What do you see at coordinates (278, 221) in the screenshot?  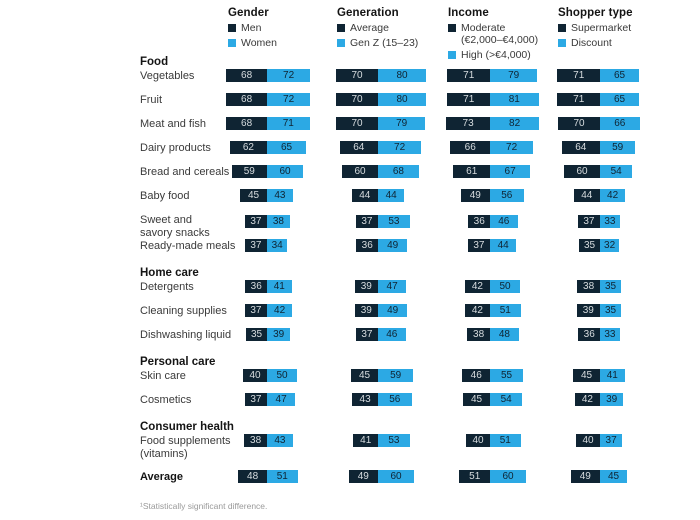 I see `bar-light: 38` at bounding box center [278, 221].